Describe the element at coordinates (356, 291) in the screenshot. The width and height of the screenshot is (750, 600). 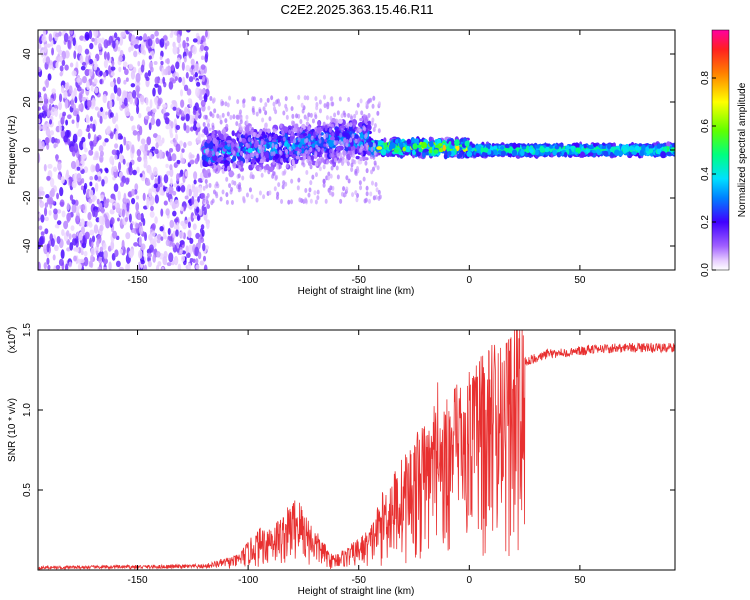
I see `top-x-axis-label: Height of straight line (km)` at that location.